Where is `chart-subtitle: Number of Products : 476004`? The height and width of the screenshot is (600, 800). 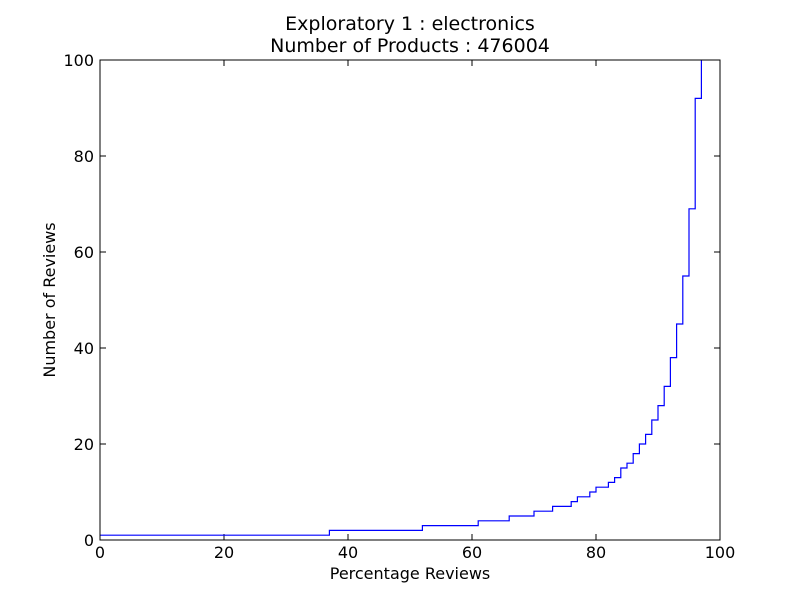
chart-subtitle: Number of Products : 476004 is located at coordinates (410, 46).